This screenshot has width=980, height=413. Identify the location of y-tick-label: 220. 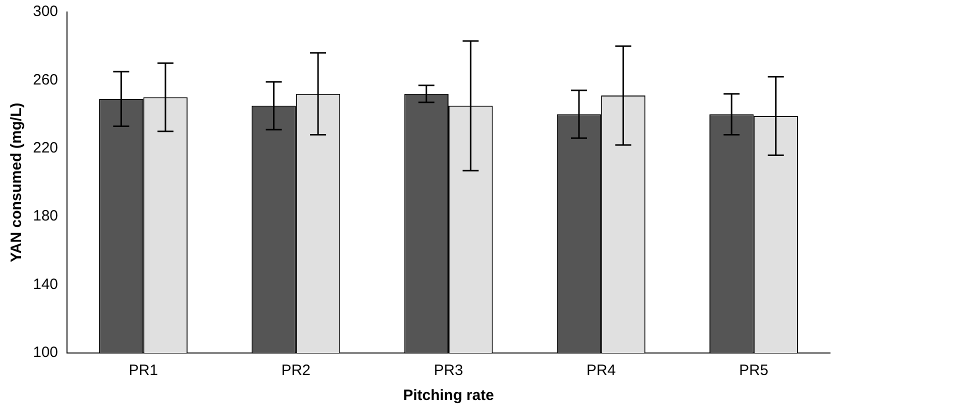
(45, 148).